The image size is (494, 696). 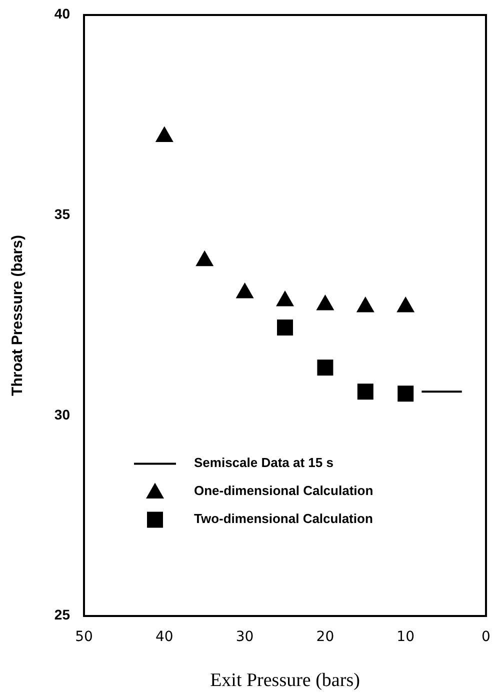 What do you see at coordinates (285, 680) in the screenshot?
I see `x-axis-title: Exit Pressure (bars)` at bounding box center [285, 680].